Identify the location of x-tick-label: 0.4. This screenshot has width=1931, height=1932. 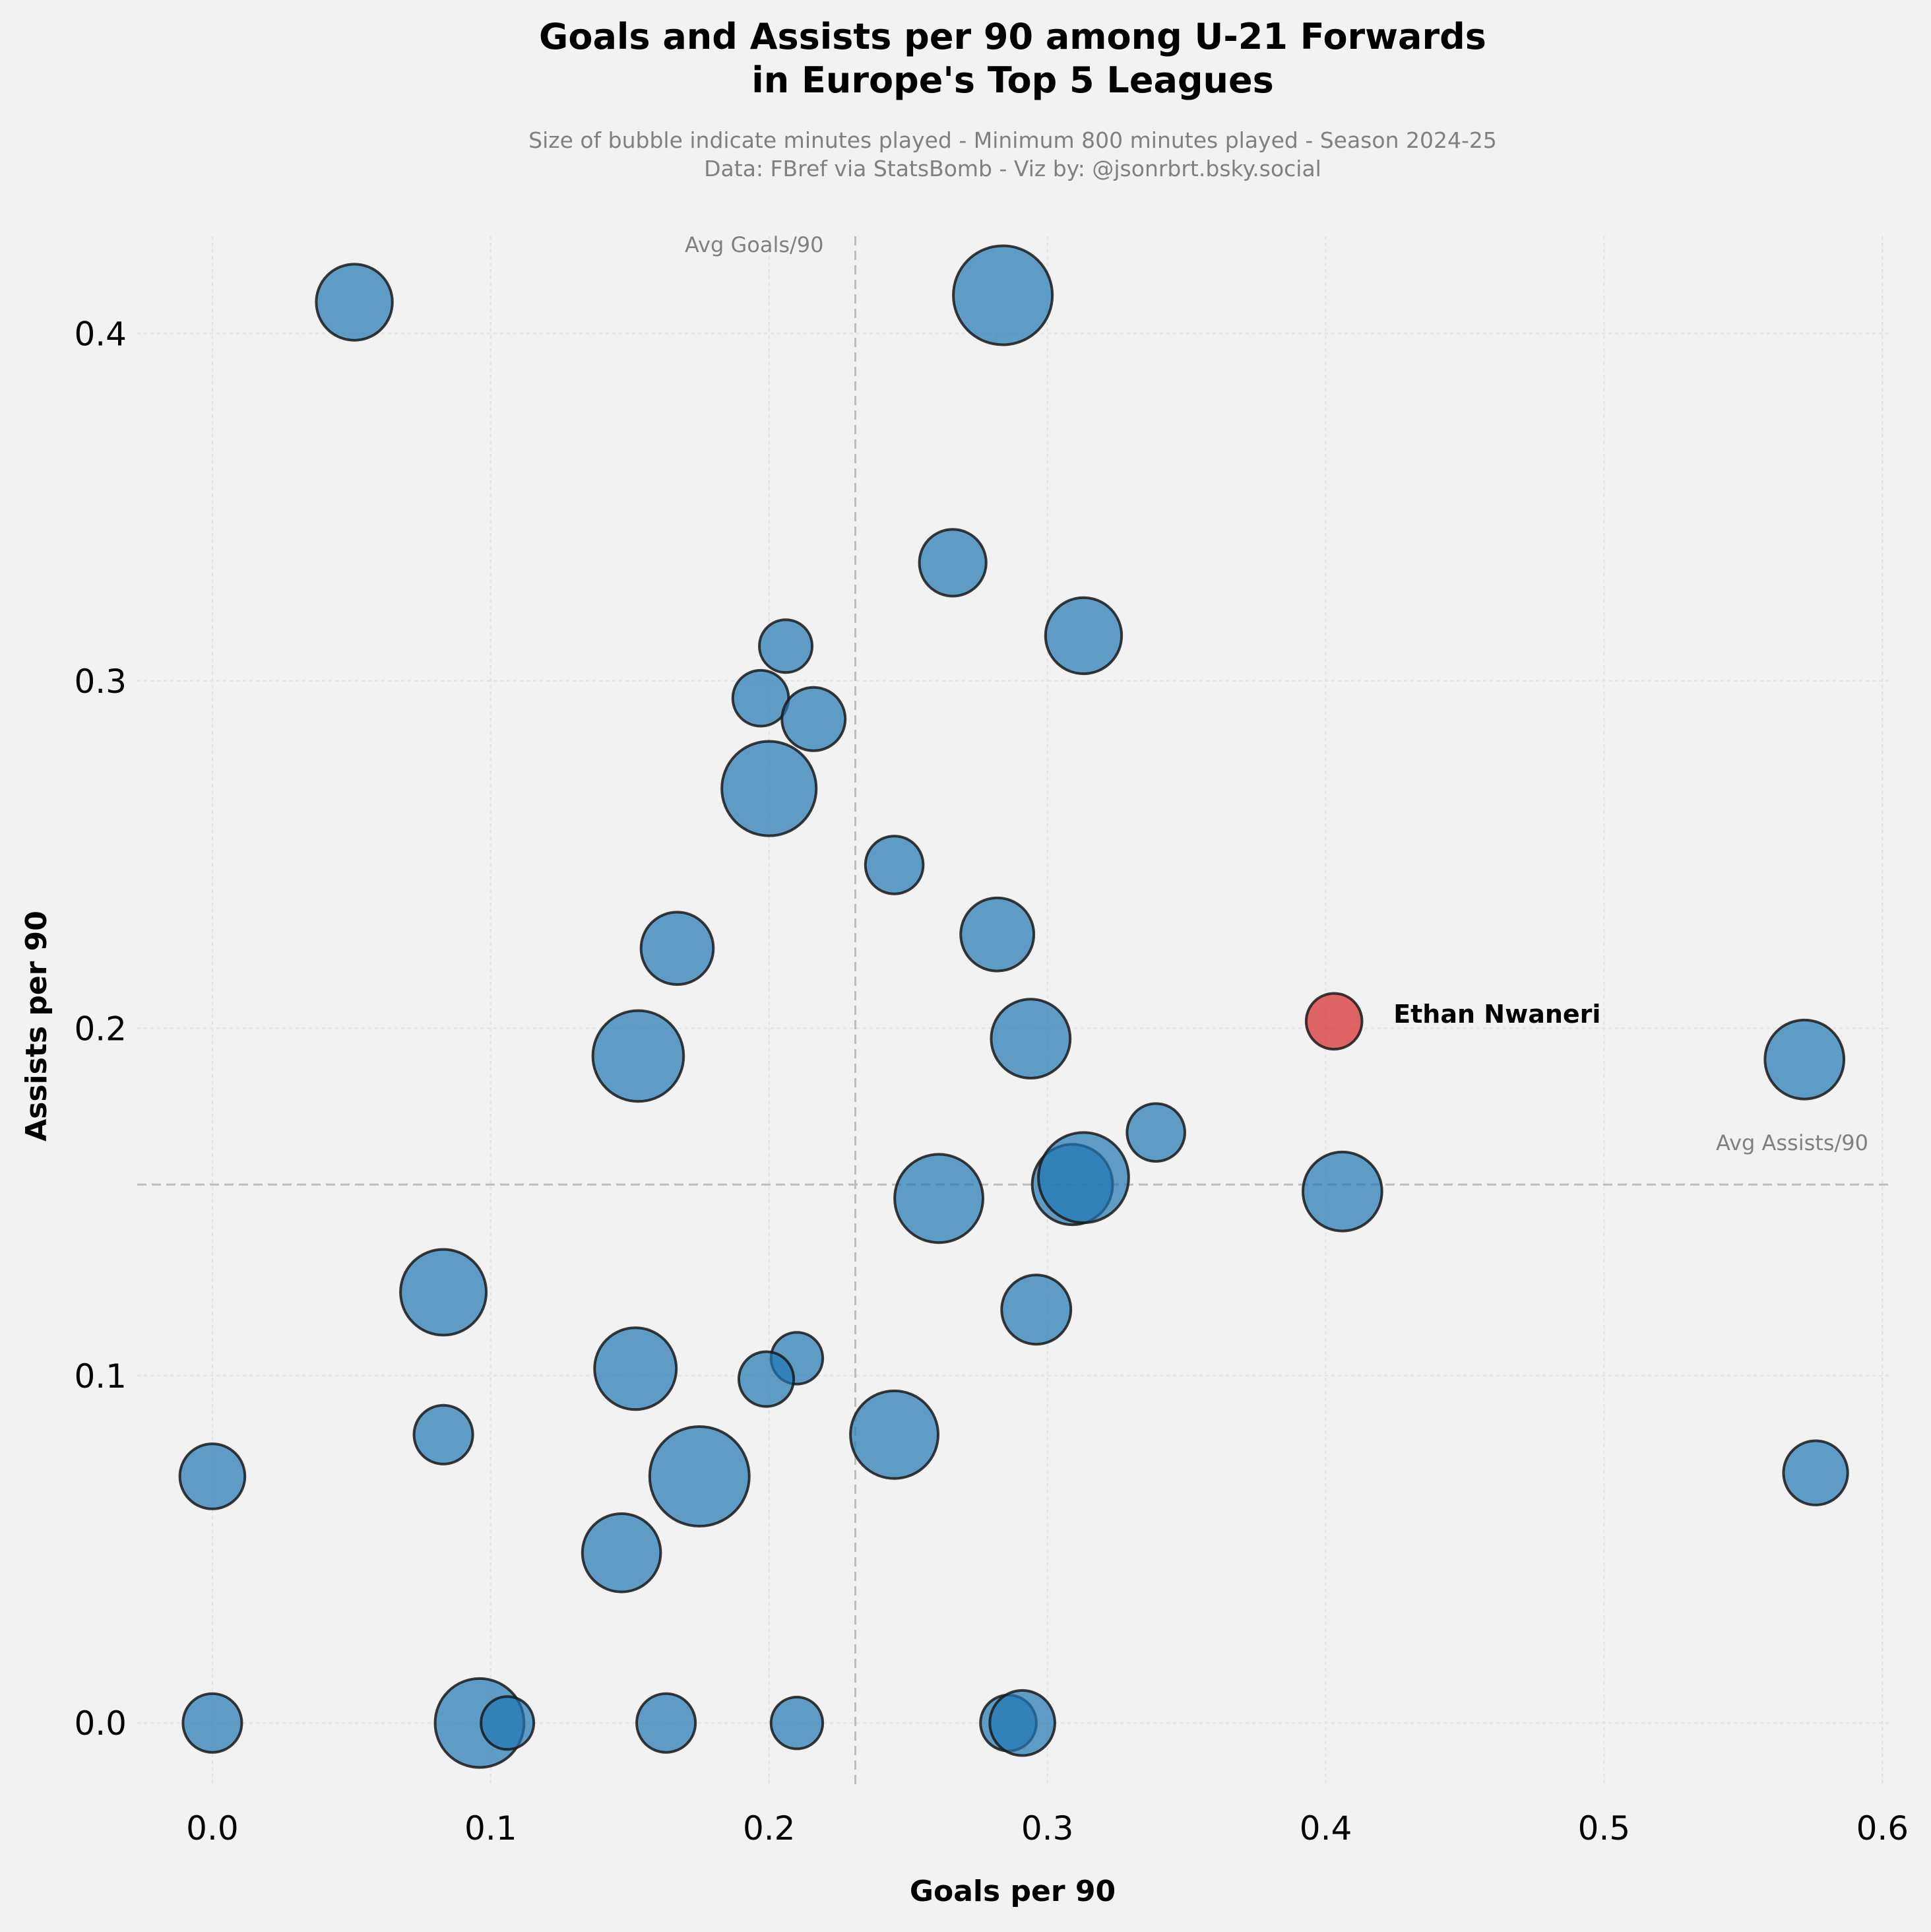
(1326, 1828).